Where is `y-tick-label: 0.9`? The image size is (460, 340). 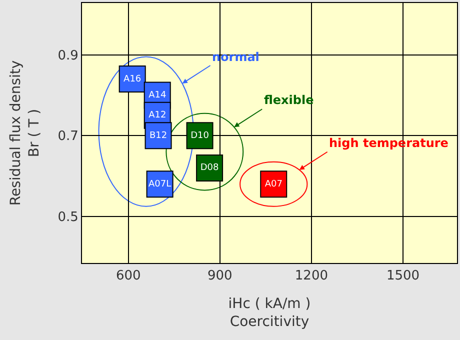 y-tick-label: 0.9 is located at coordinates (68, 56).